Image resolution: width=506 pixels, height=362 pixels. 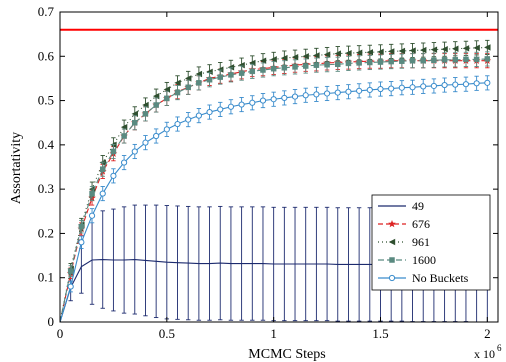 What do you see at coordinates (380, 333) in the screenshot?
I see `x-tick-label: 1.5` at bounding box center [380, 333].